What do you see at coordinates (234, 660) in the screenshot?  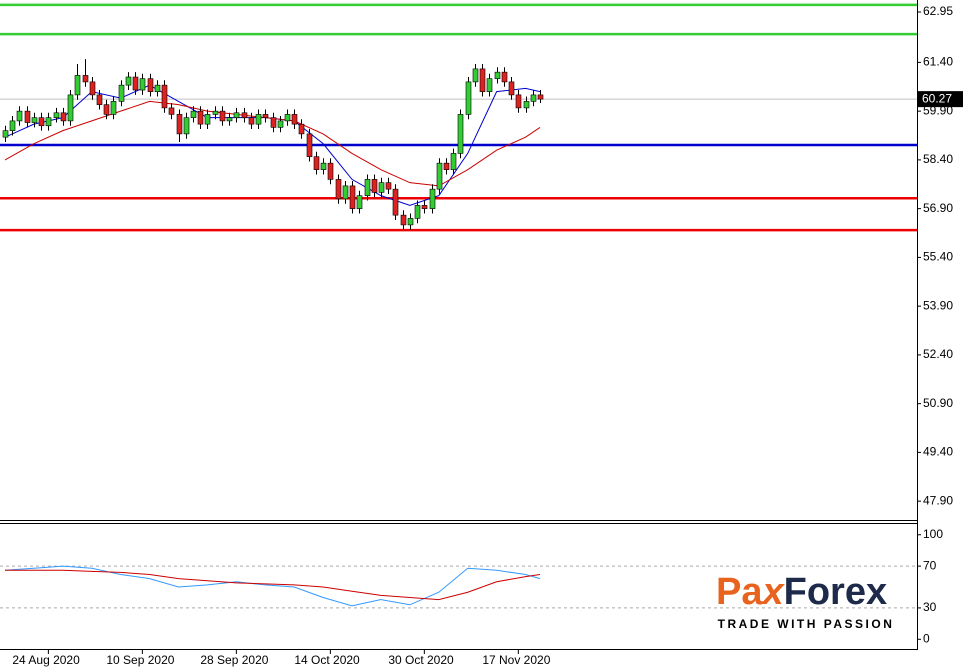 I see `x-tick-label: 28 Sep 2020` at bounding box center [234, 660].